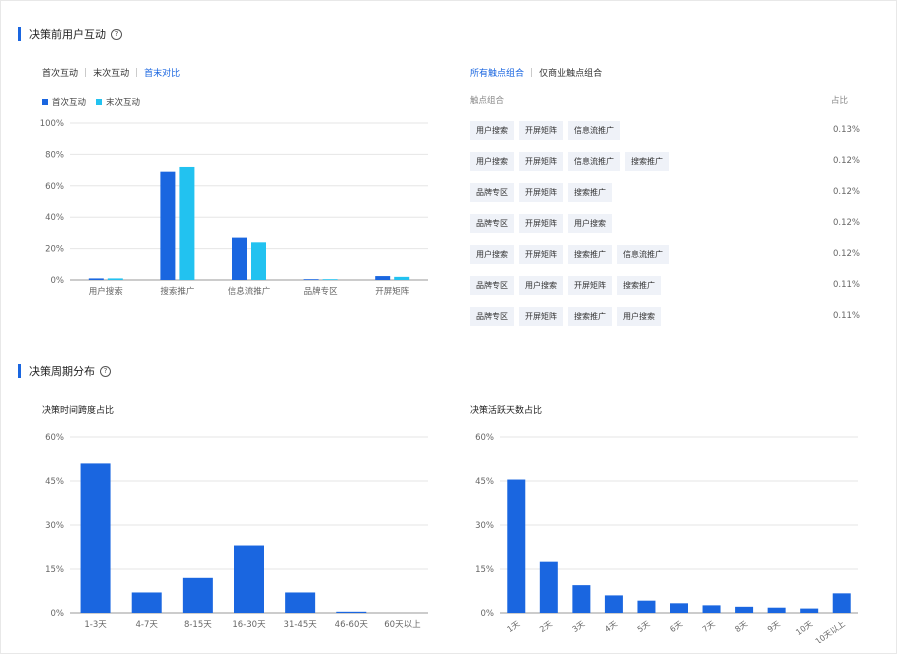 This screenshot has width=897, height=654. I want to click on interaction-mode-toggle: 首次互动 | 末次互动 | 首末对比, so click(111, 73).